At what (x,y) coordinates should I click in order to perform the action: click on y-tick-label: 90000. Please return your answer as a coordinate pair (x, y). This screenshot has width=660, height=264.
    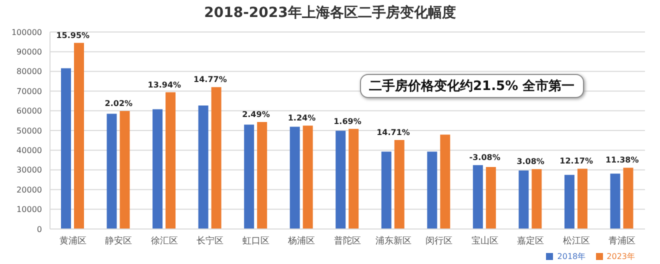
    Looking at the image, I should click on (29, 52).